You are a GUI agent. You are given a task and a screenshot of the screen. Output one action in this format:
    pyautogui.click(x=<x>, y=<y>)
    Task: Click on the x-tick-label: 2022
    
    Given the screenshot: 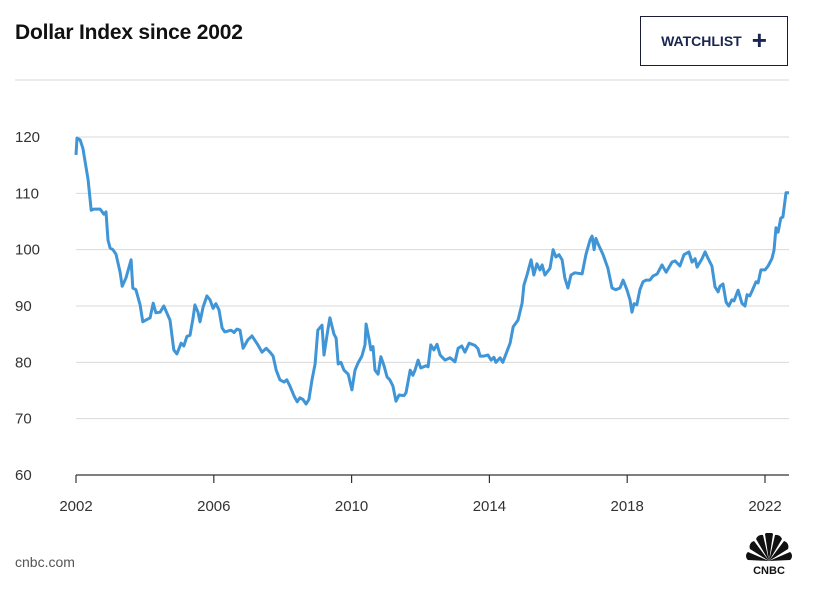 What is the action you would take?
    pyautogui.click(x=764, y=506)
    